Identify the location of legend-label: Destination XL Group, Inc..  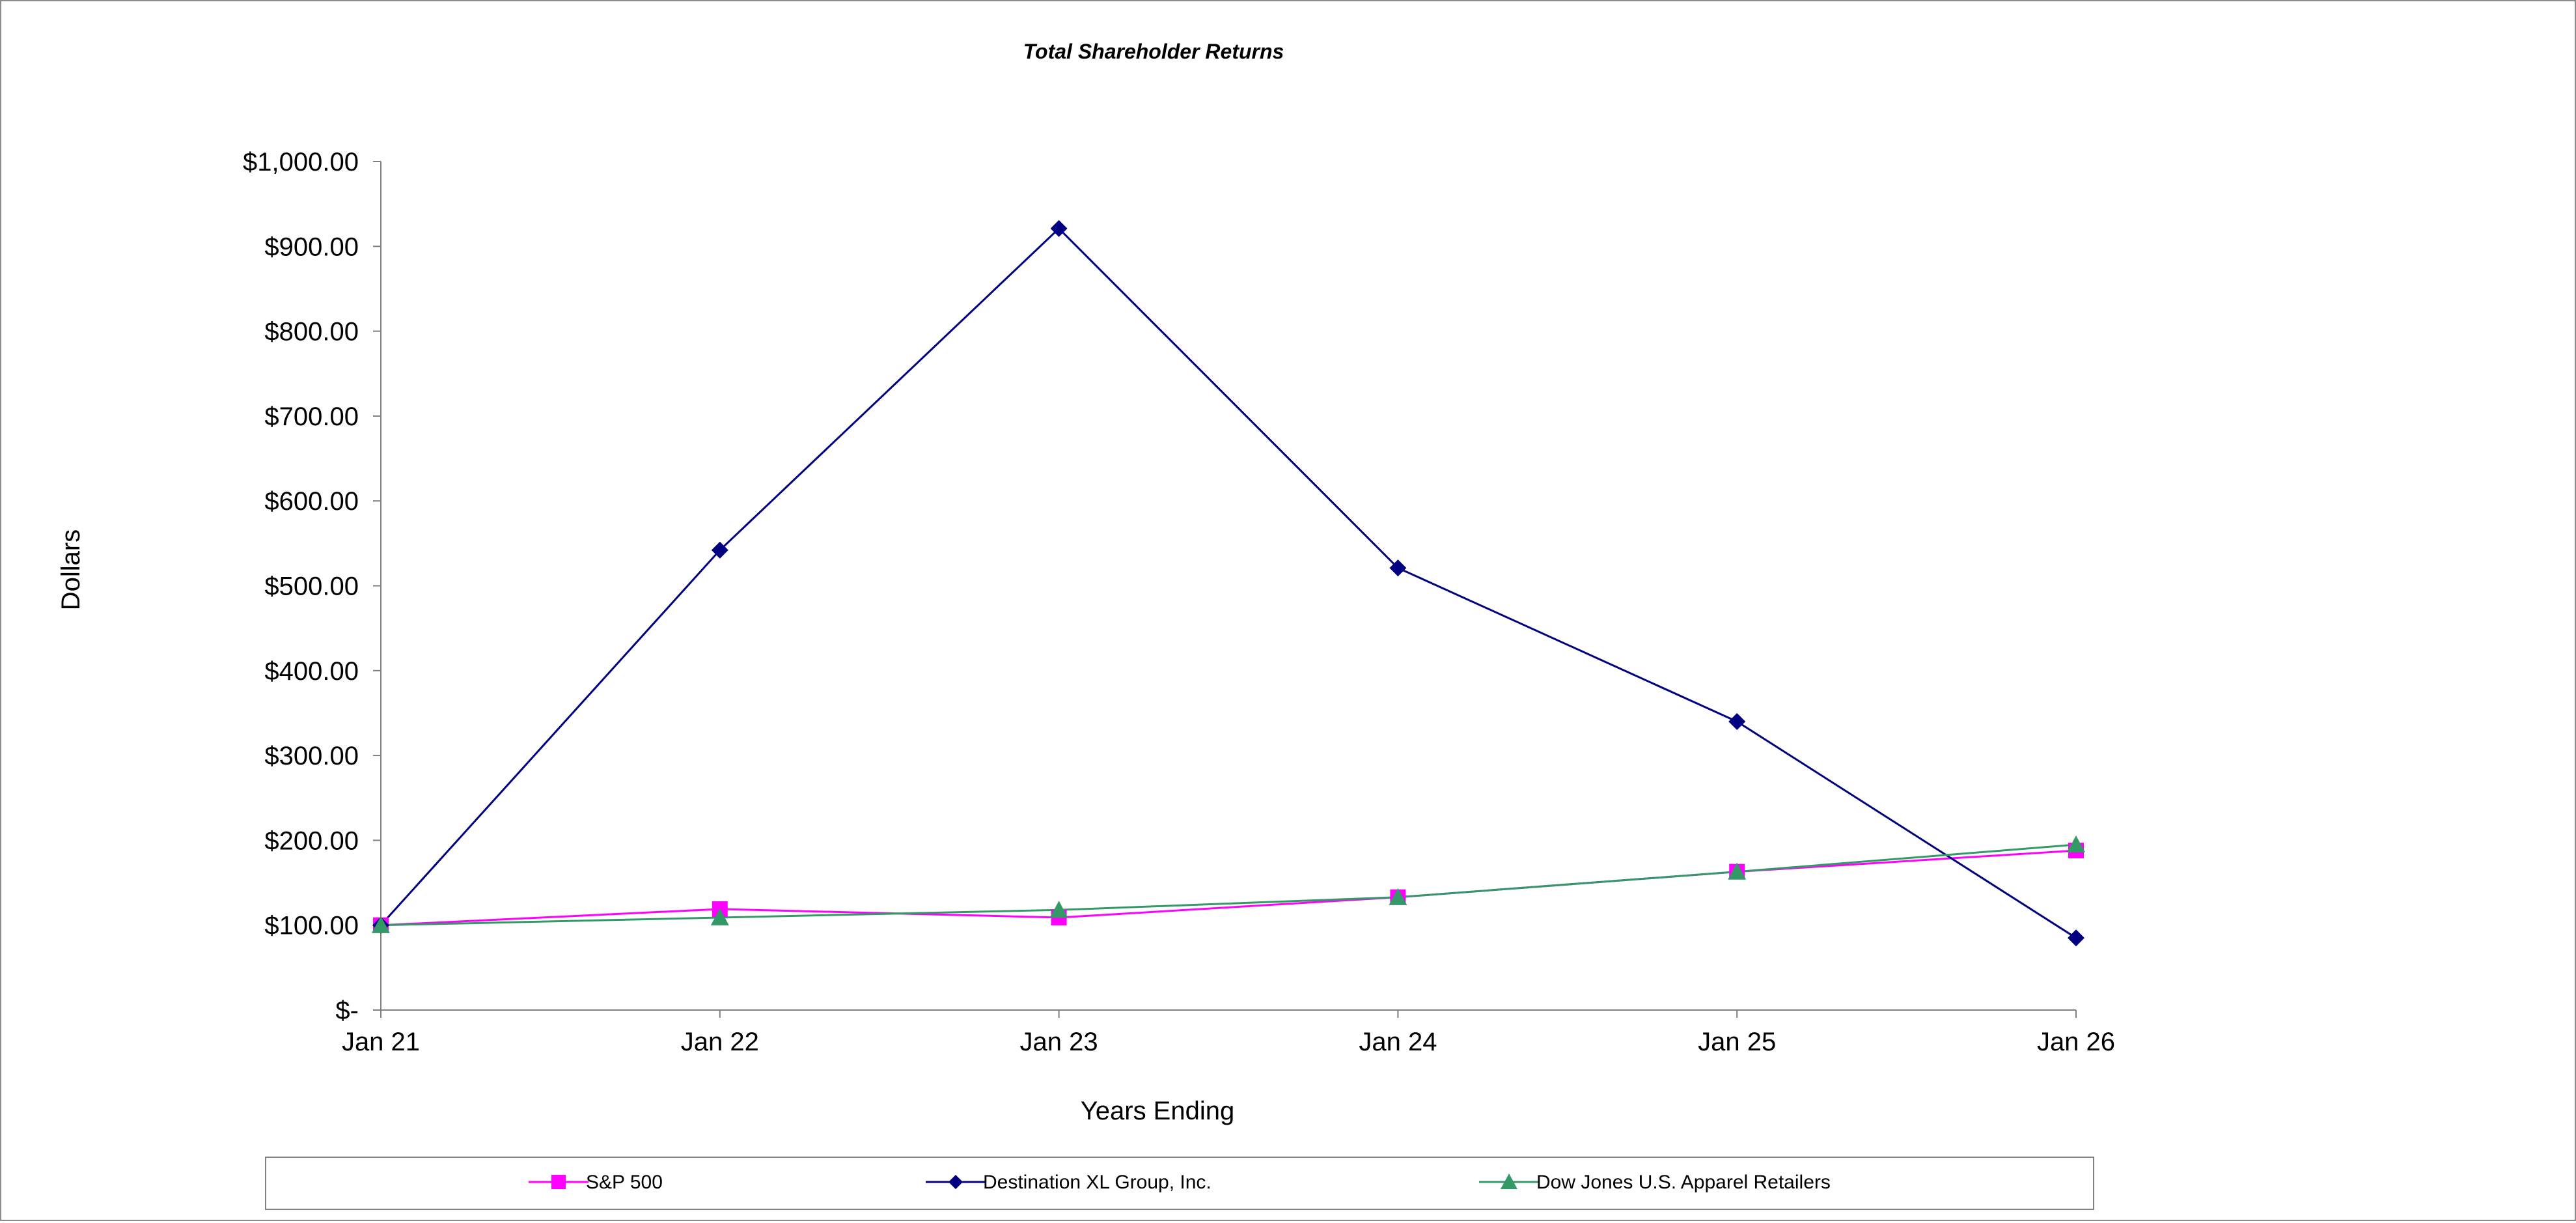
(1097, 1182).